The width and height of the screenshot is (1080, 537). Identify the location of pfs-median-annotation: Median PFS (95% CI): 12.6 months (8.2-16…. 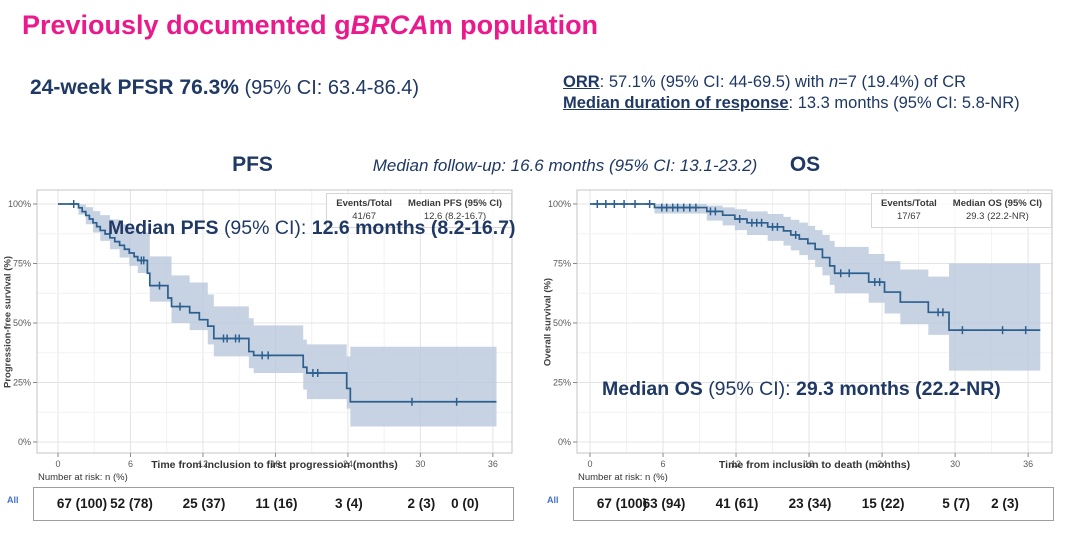
(311, 228).